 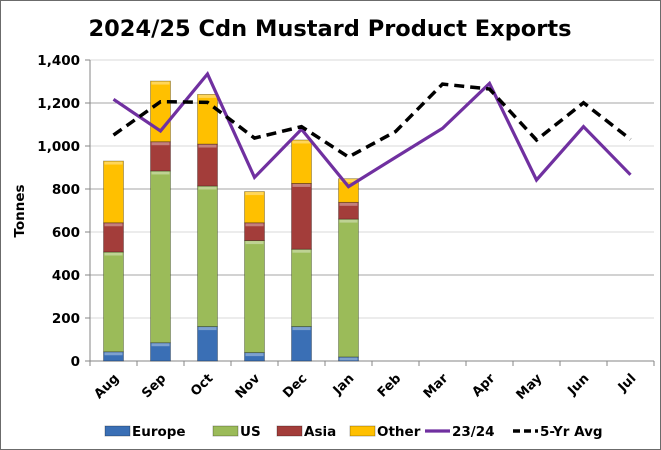 I want to click on legend-item-asia: Asia, so click(x=306, y=432).